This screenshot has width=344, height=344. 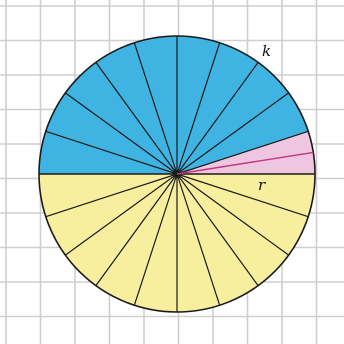 I want to click on highlight-line, so click(x=245, y=163).